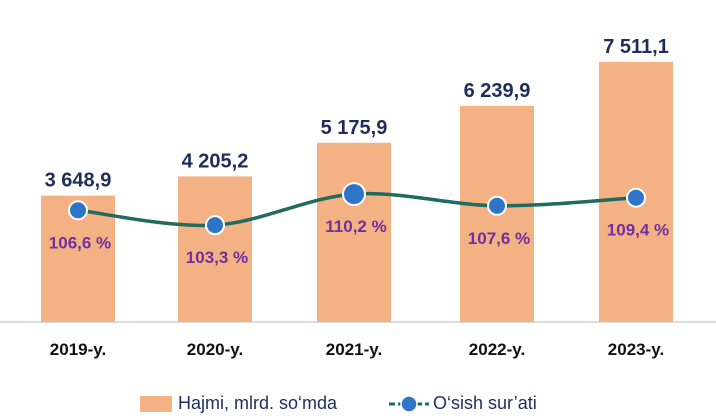  I want to click on x-tick-label: 2023-y., so click(636, 349).